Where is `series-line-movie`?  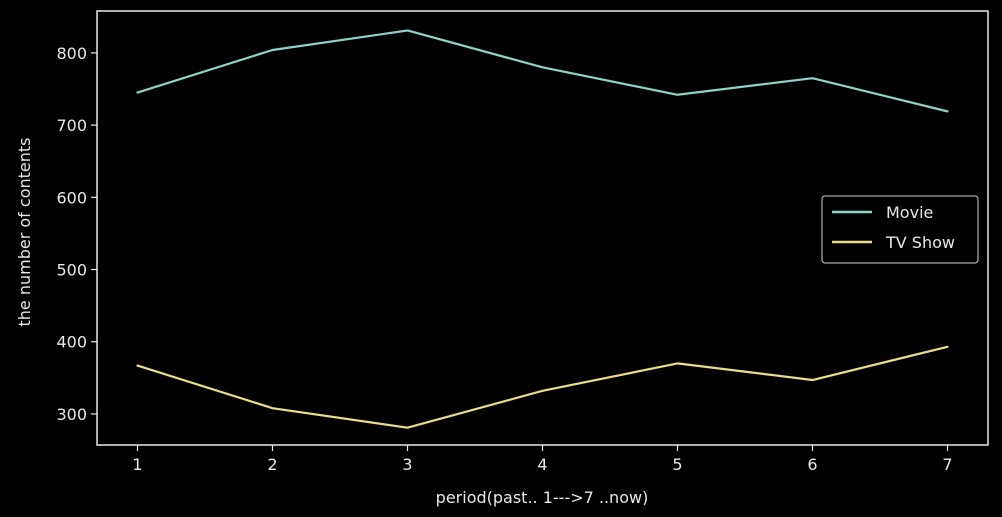
series-line-movie is located at coordinates (542, 71).